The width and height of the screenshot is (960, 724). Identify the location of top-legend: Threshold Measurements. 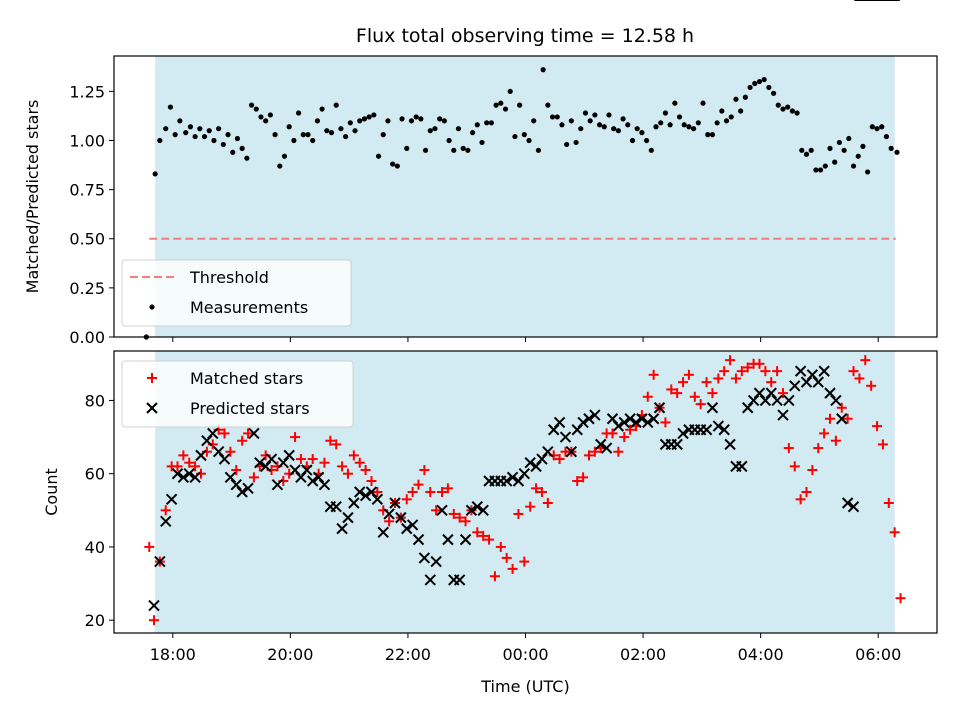
(236, 293).